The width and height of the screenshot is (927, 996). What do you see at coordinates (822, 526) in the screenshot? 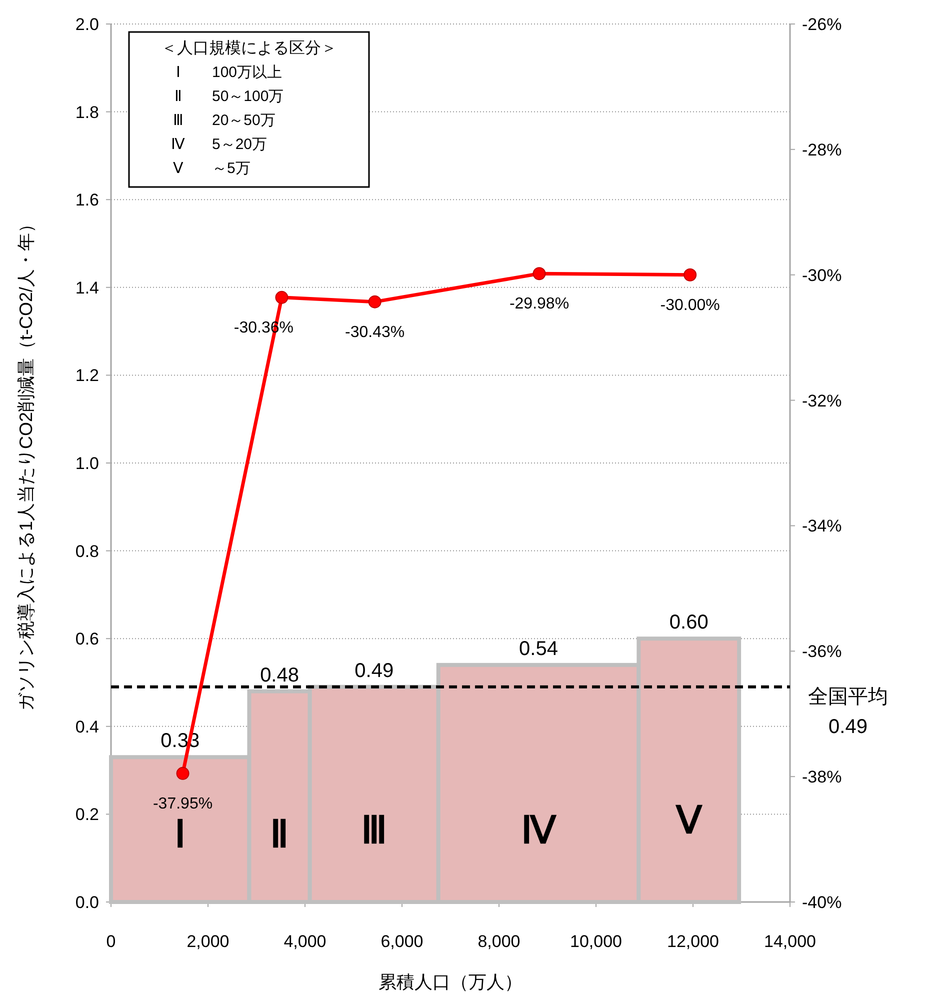
I see `y2-tick-label: -34%` at bounding box center [822, 526].